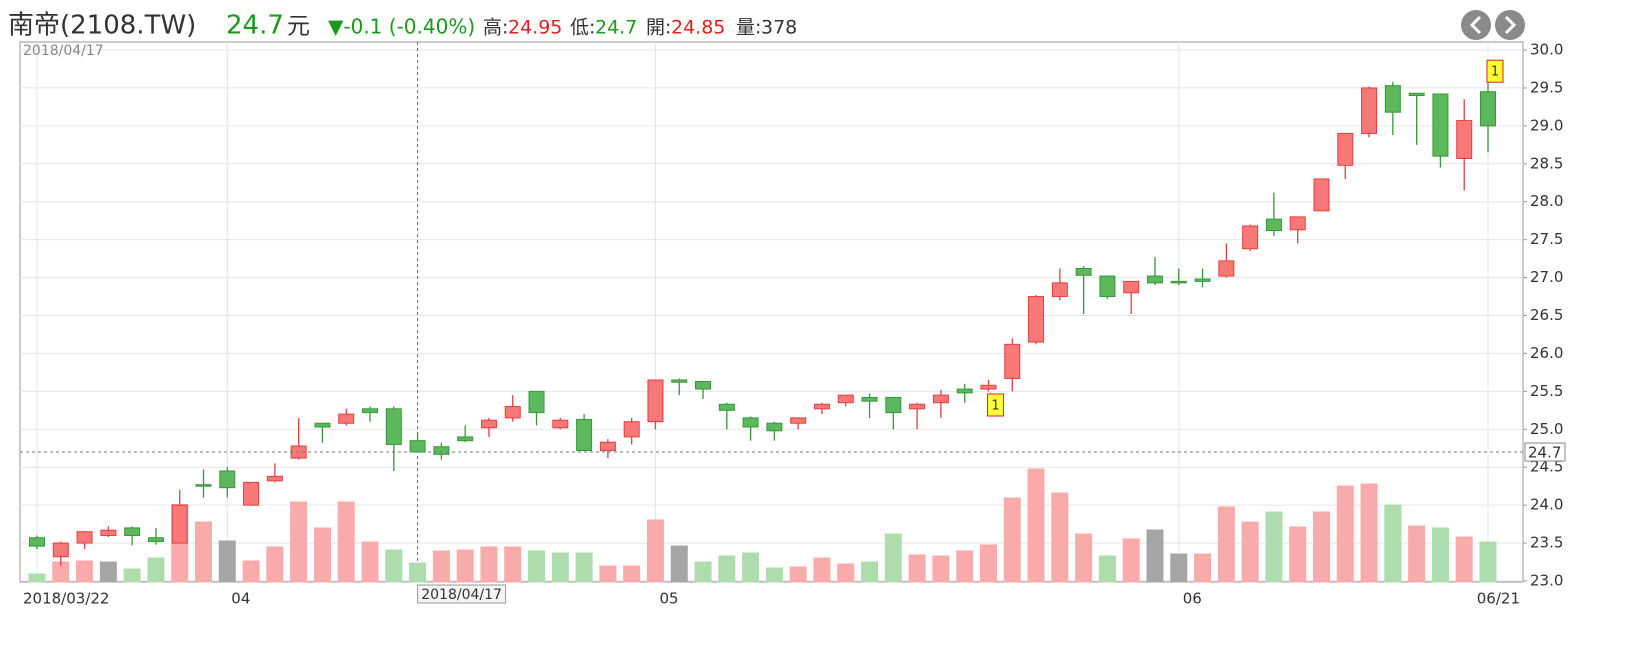  I want to click on prev-button, so click(1476, 25).